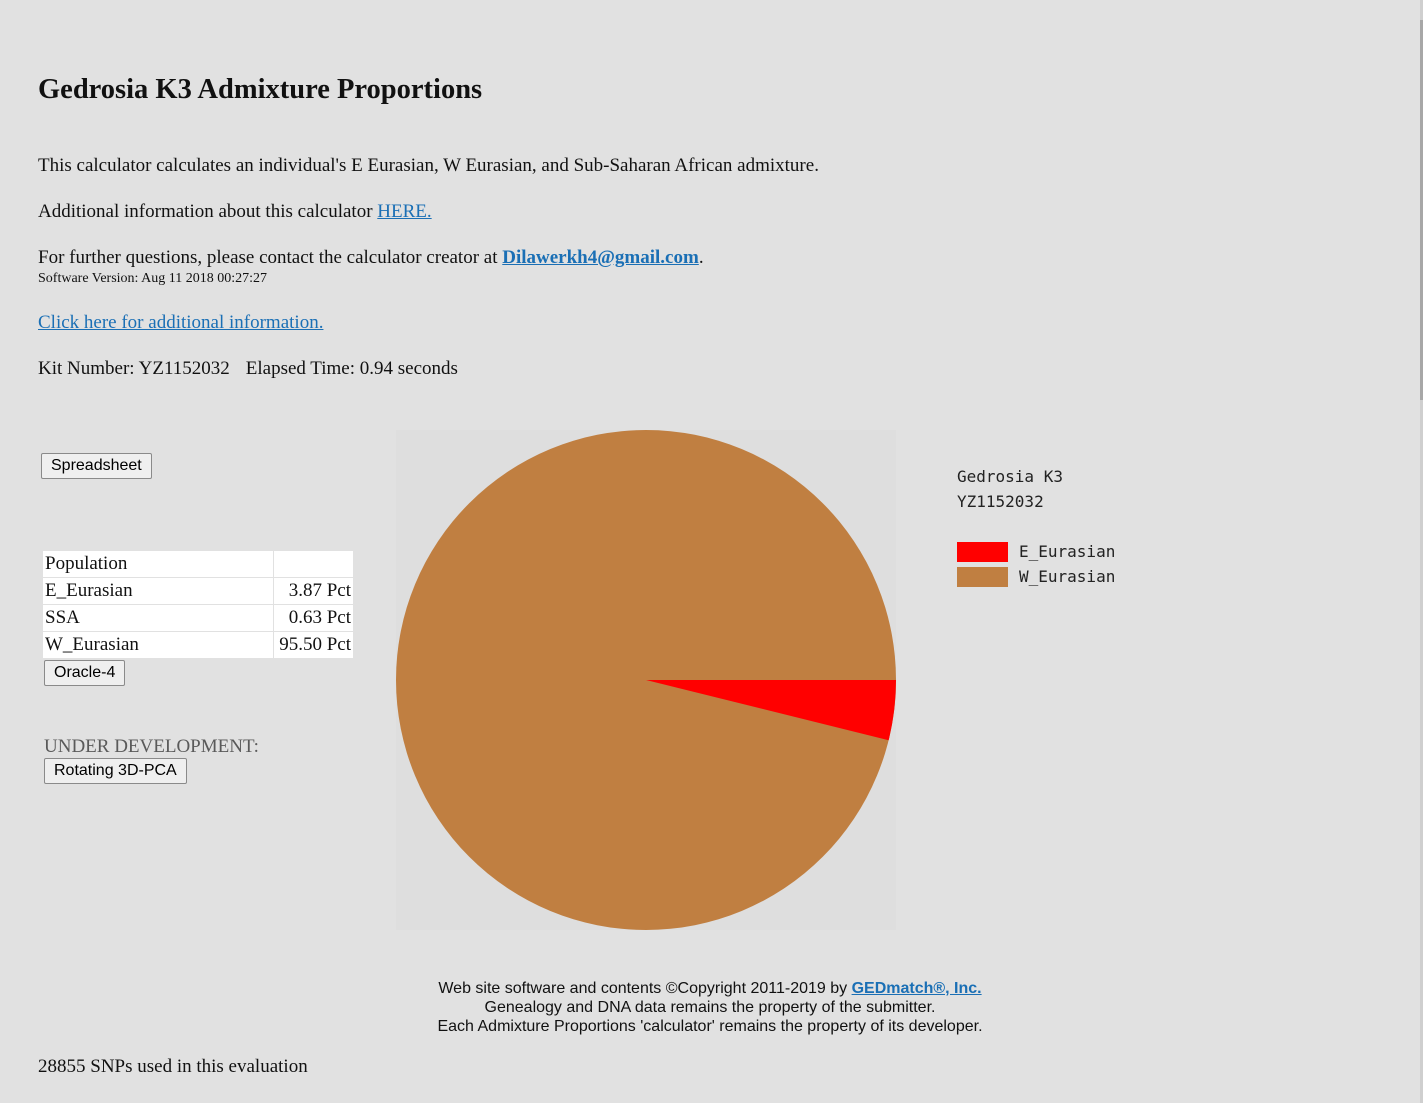  What do you see at coordinates (982, 552) in the screenshot?
I see `legend-swatch-e-eurasian` at bounding box center [982, 552].